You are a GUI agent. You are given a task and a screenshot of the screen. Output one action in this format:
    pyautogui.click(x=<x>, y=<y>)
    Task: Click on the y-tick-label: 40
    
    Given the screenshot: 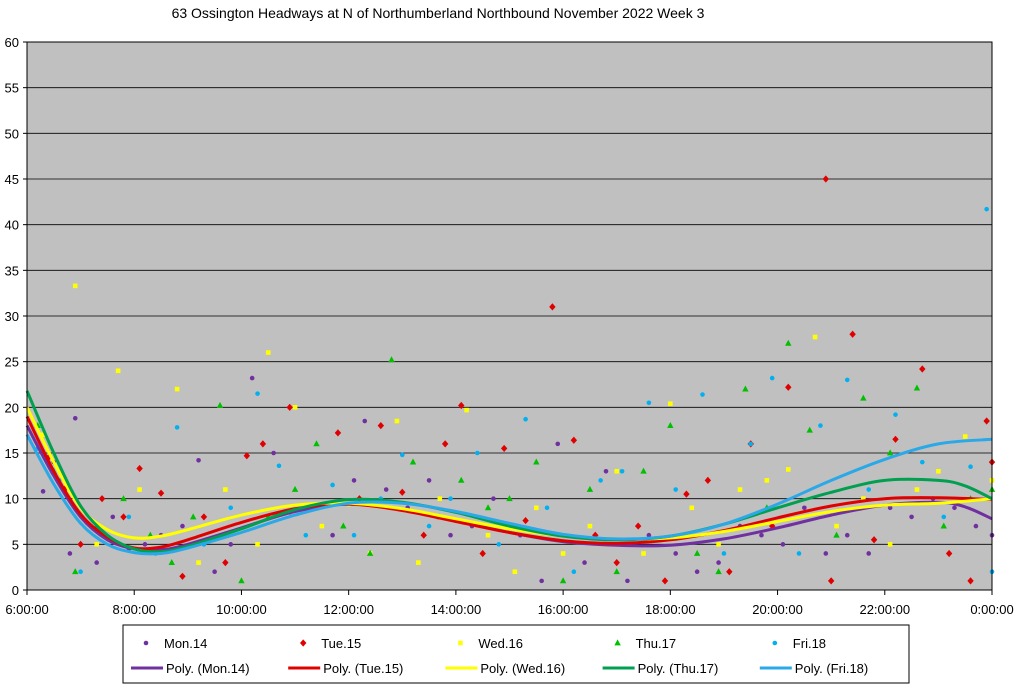 What is the action you would take?
    pyautogui.click(x=12, y=225)
    